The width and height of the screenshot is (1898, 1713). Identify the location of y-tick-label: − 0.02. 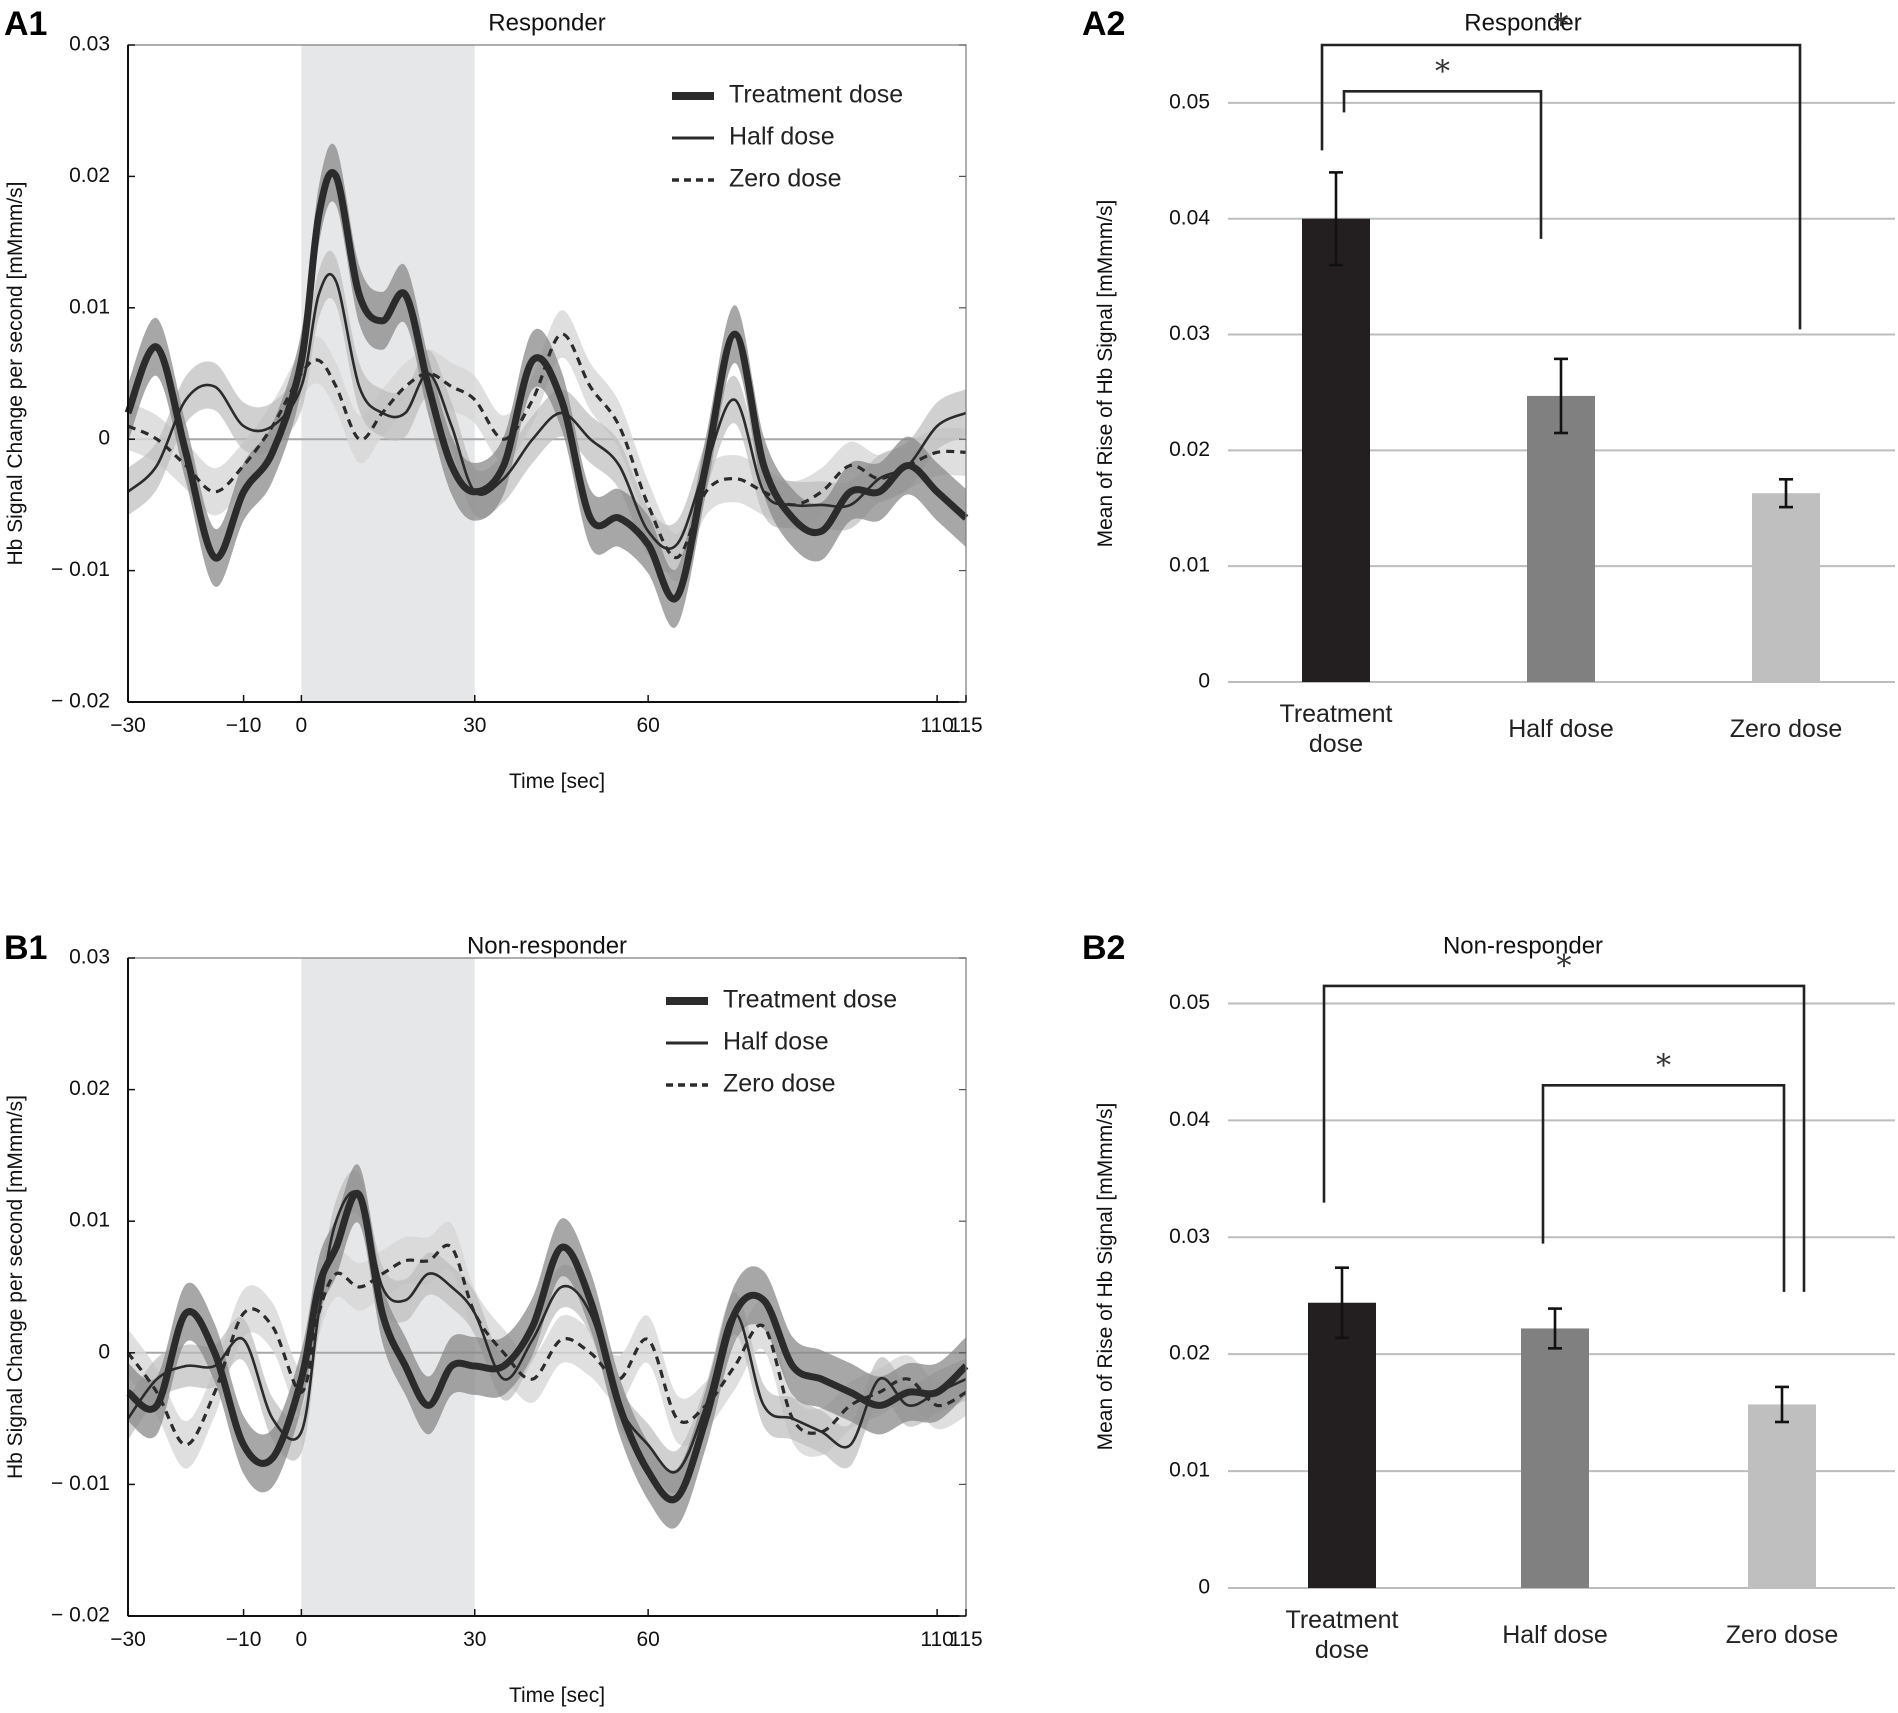
(80, 701).